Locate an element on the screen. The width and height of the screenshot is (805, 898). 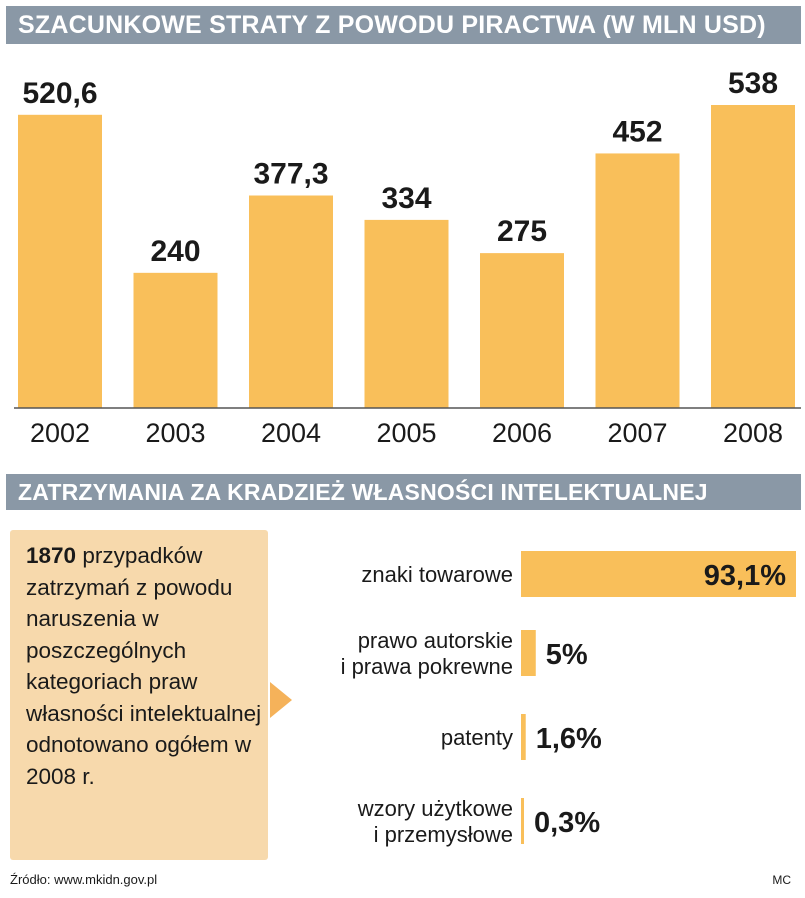
author-initials: MC is located at coordinates (781, 880).